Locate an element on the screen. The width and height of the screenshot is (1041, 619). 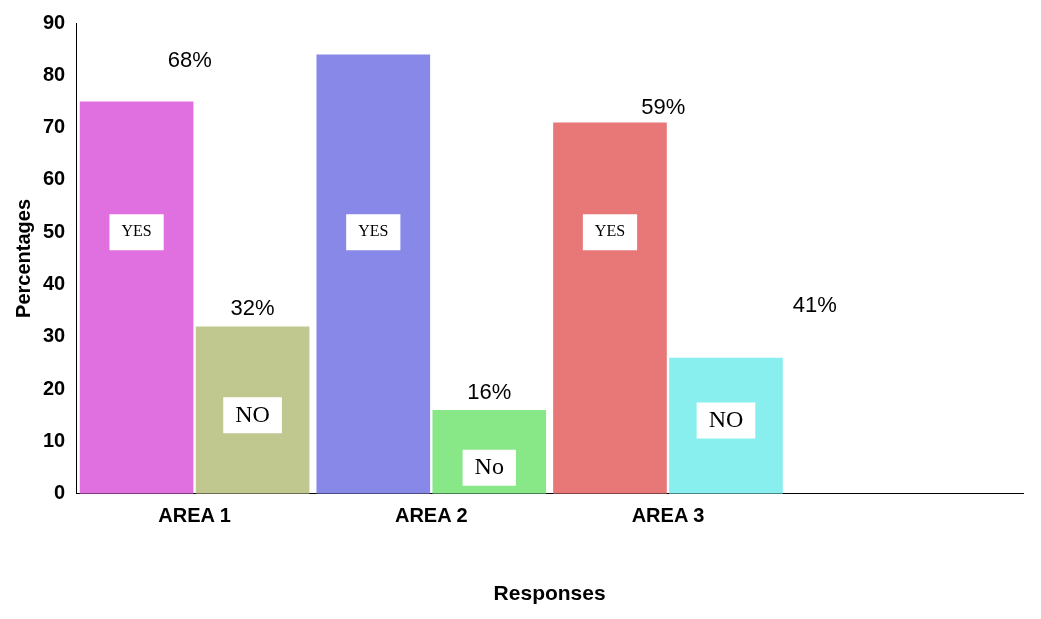
y-tick-label: 60 is located at coordinates (54, 178).